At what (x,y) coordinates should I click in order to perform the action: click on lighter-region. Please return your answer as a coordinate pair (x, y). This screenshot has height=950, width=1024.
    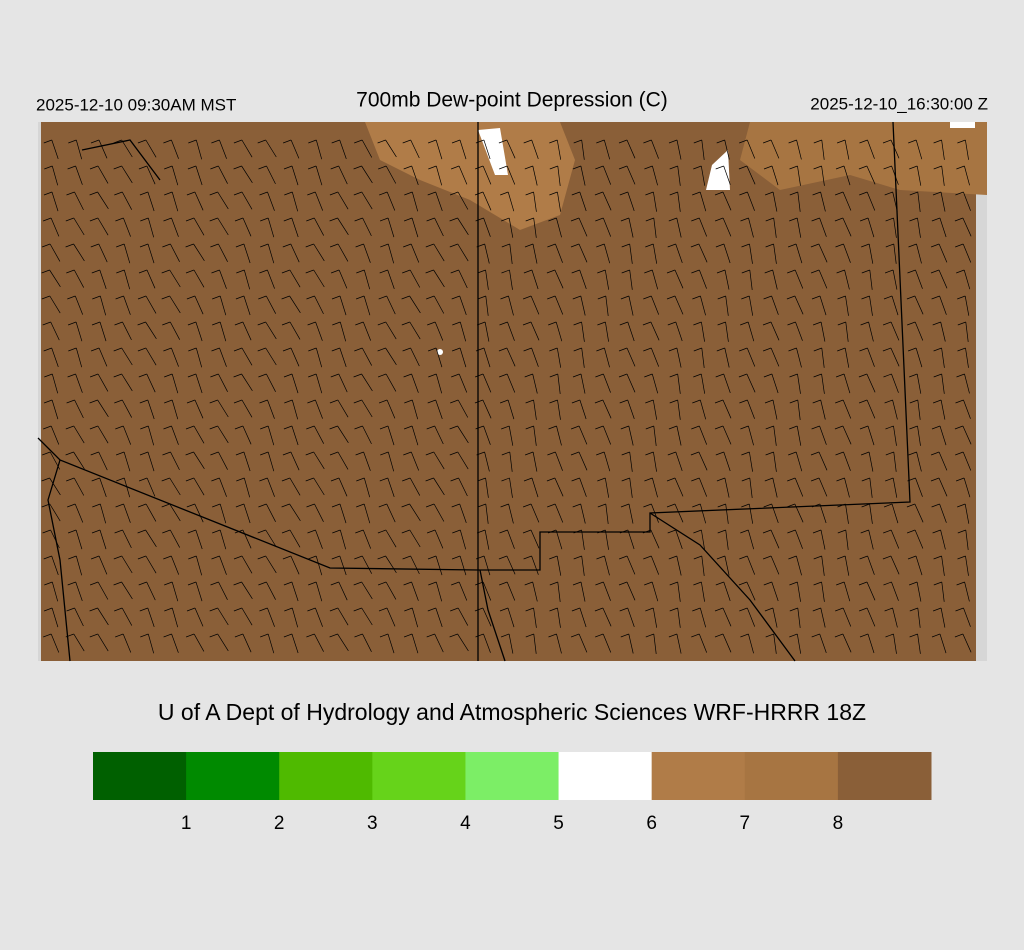
    Looking at the image, I should click on (863, 158).